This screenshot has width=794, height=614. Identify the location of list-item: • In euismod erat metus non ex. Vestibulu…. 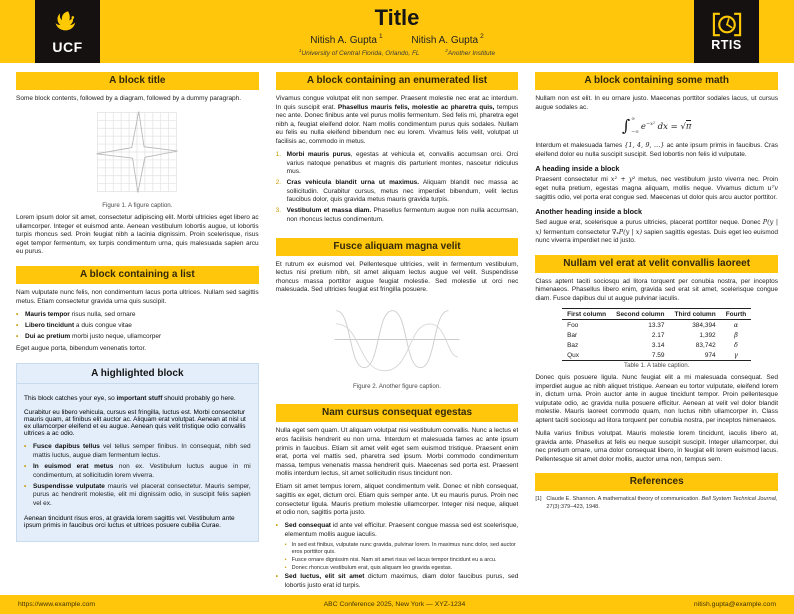
(137, 471).